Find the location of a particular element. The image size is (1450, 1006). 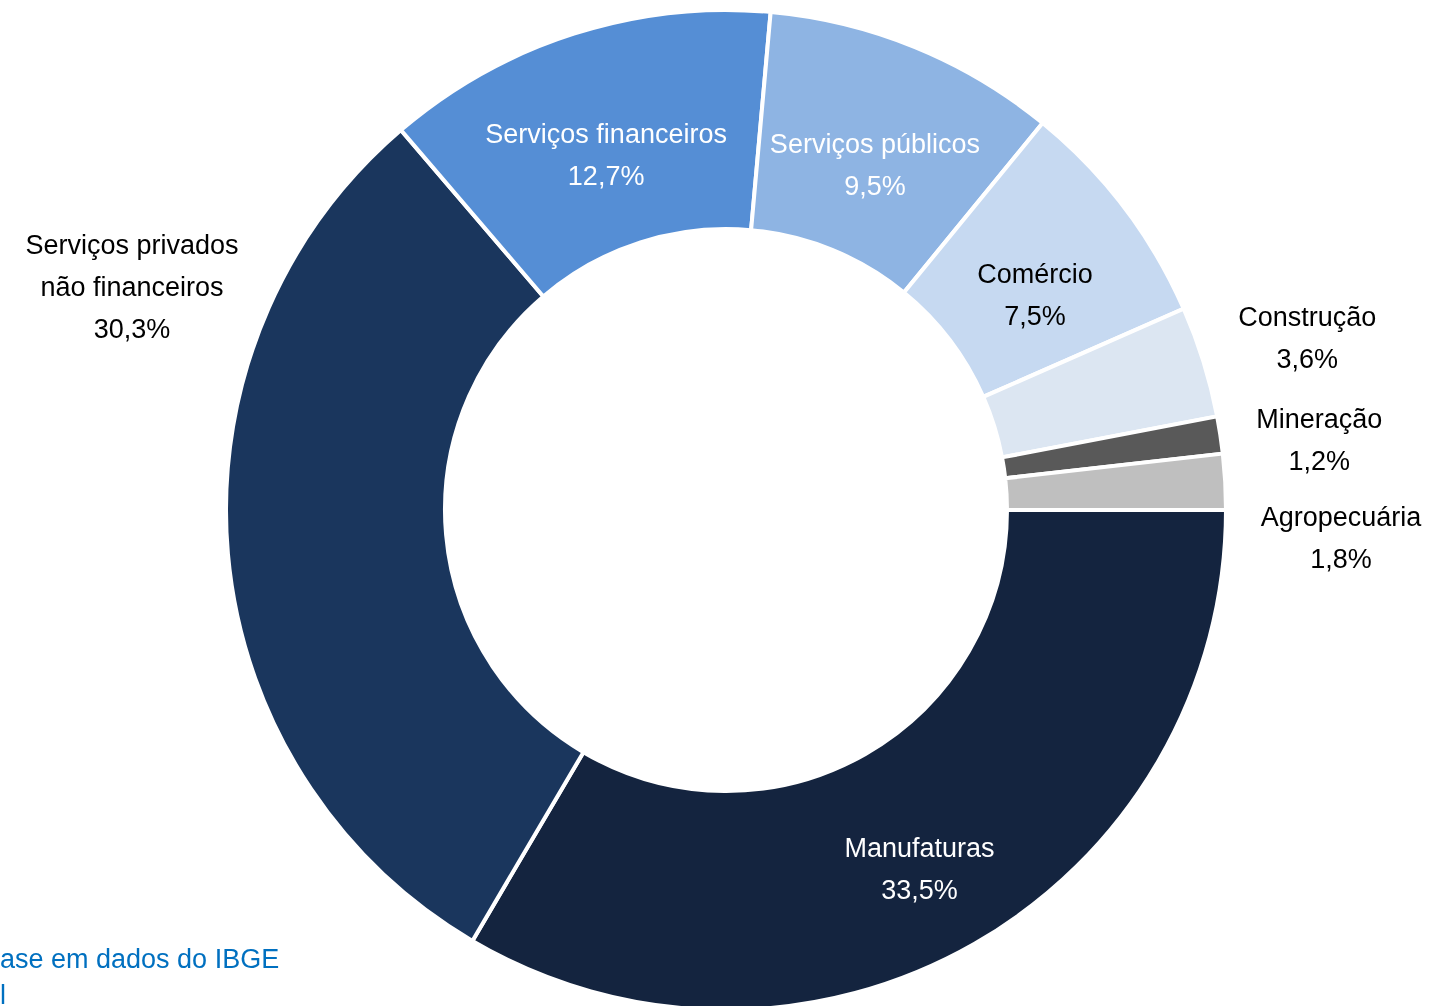

slice-label: Serviços privados não financeiros is located at coordinates (132, 265).